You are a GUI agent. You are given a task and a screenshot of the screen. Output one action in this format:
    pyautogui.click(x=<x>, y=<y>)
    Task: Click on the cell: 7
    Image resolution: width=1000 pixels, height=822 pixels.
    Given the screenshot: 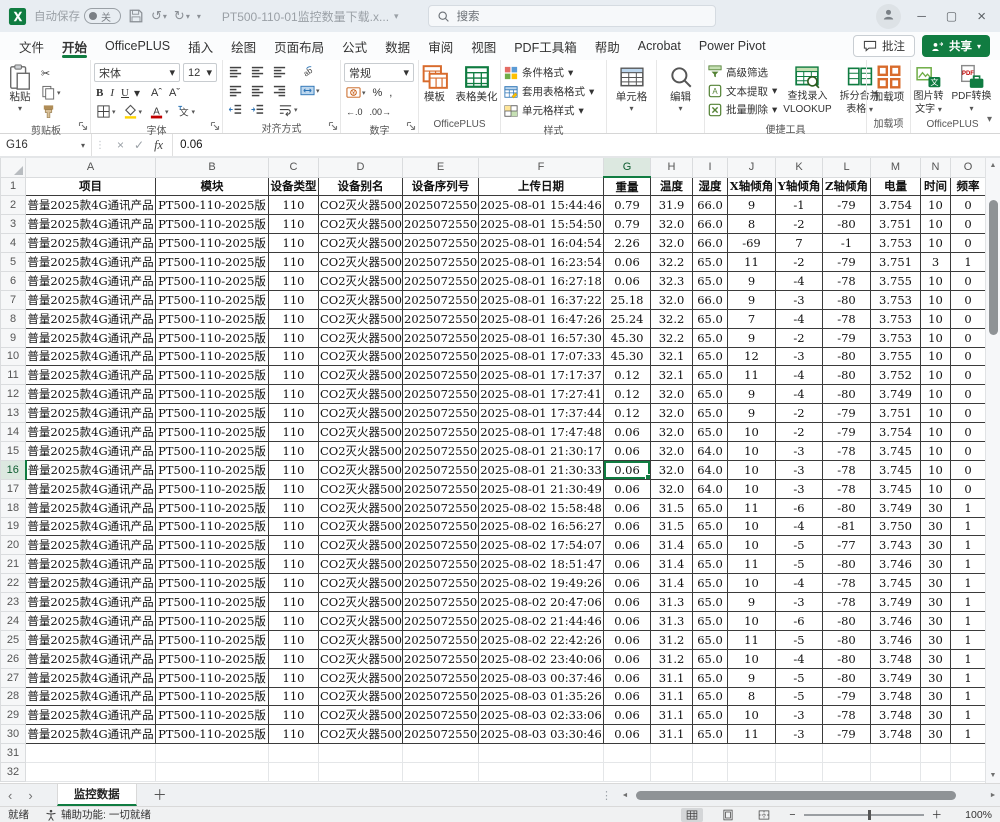 What is the action you would take?
    pyautogui.click(x=751, y=318)
    